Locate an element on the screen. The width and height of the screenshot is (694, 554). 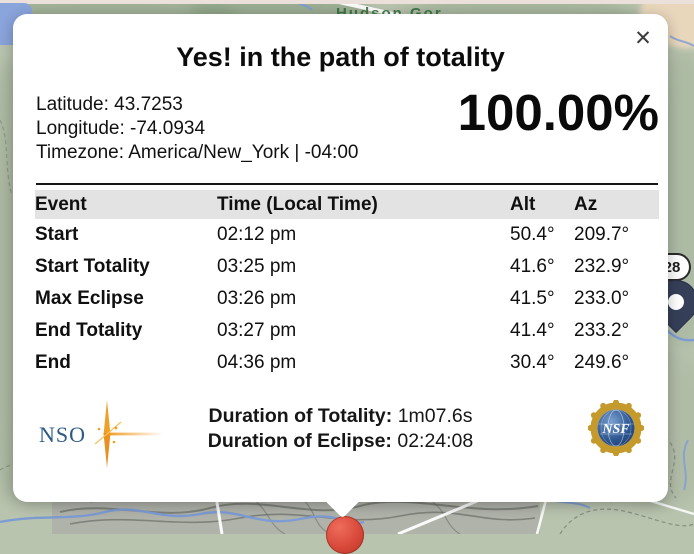
table-row: Start Totality 03:25 pm 41.6° 232.9° is located at coordinates (332, 266).